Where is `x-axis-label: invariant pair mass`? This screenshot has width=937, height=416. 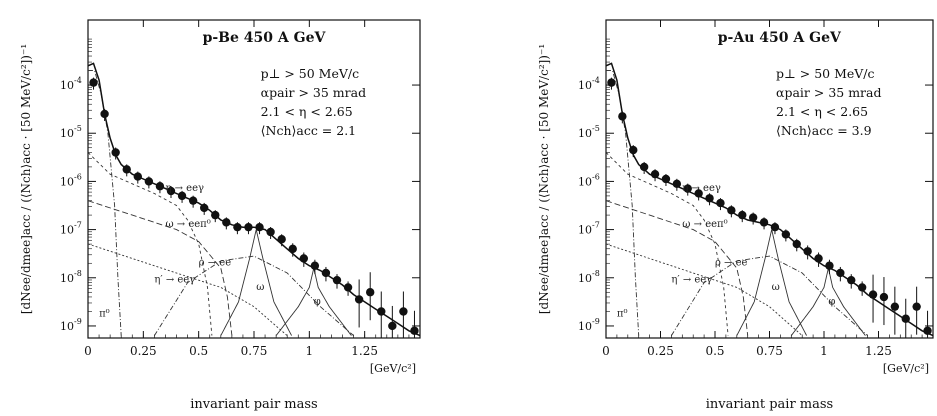
x-axis-label: invariant pair mass is located at coordinates (253, 404).